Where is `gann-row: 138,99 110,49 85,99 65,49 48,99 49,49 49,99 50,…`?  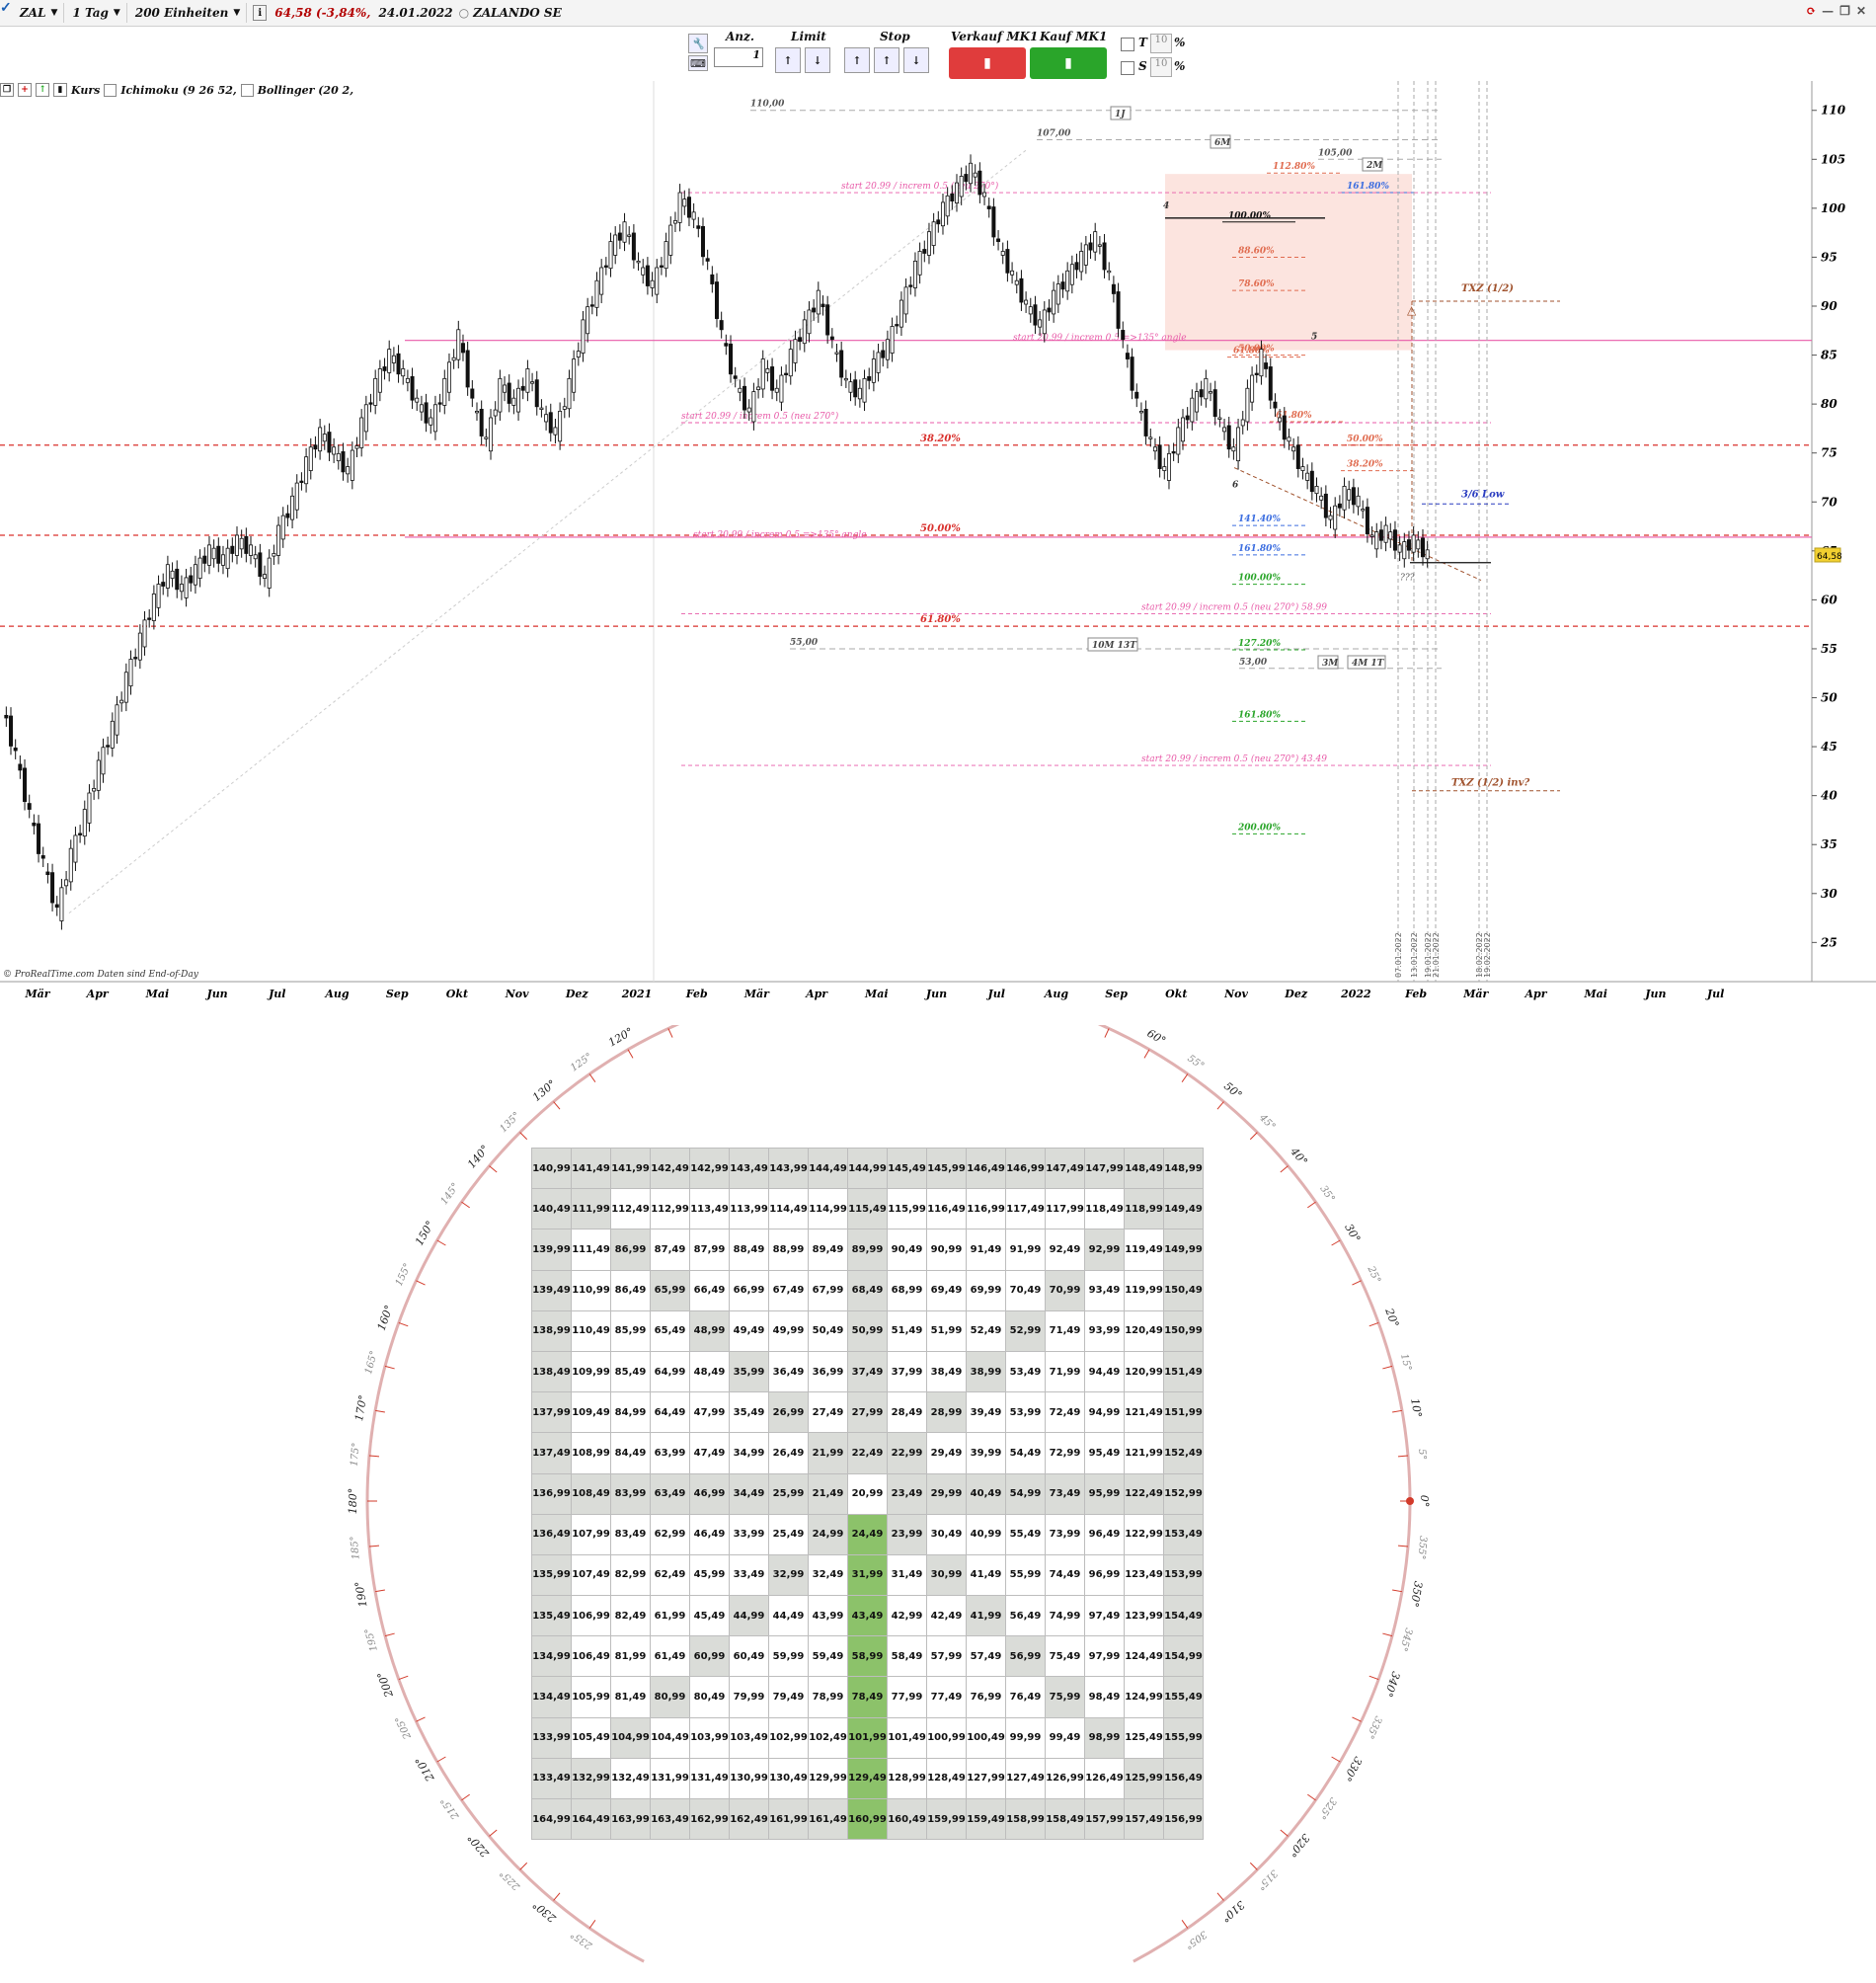
gann-row: 138,99 110,49 85,99 65,49 48,99 49,49 49,99 50,… is located at coordinates (868, 1330).